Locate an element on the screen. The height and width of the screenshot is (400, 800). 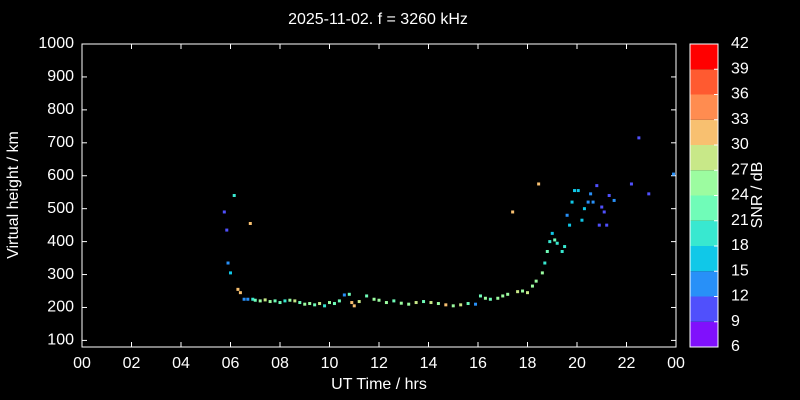
x-tick-label: 02 is located at coordinates (132, 363).